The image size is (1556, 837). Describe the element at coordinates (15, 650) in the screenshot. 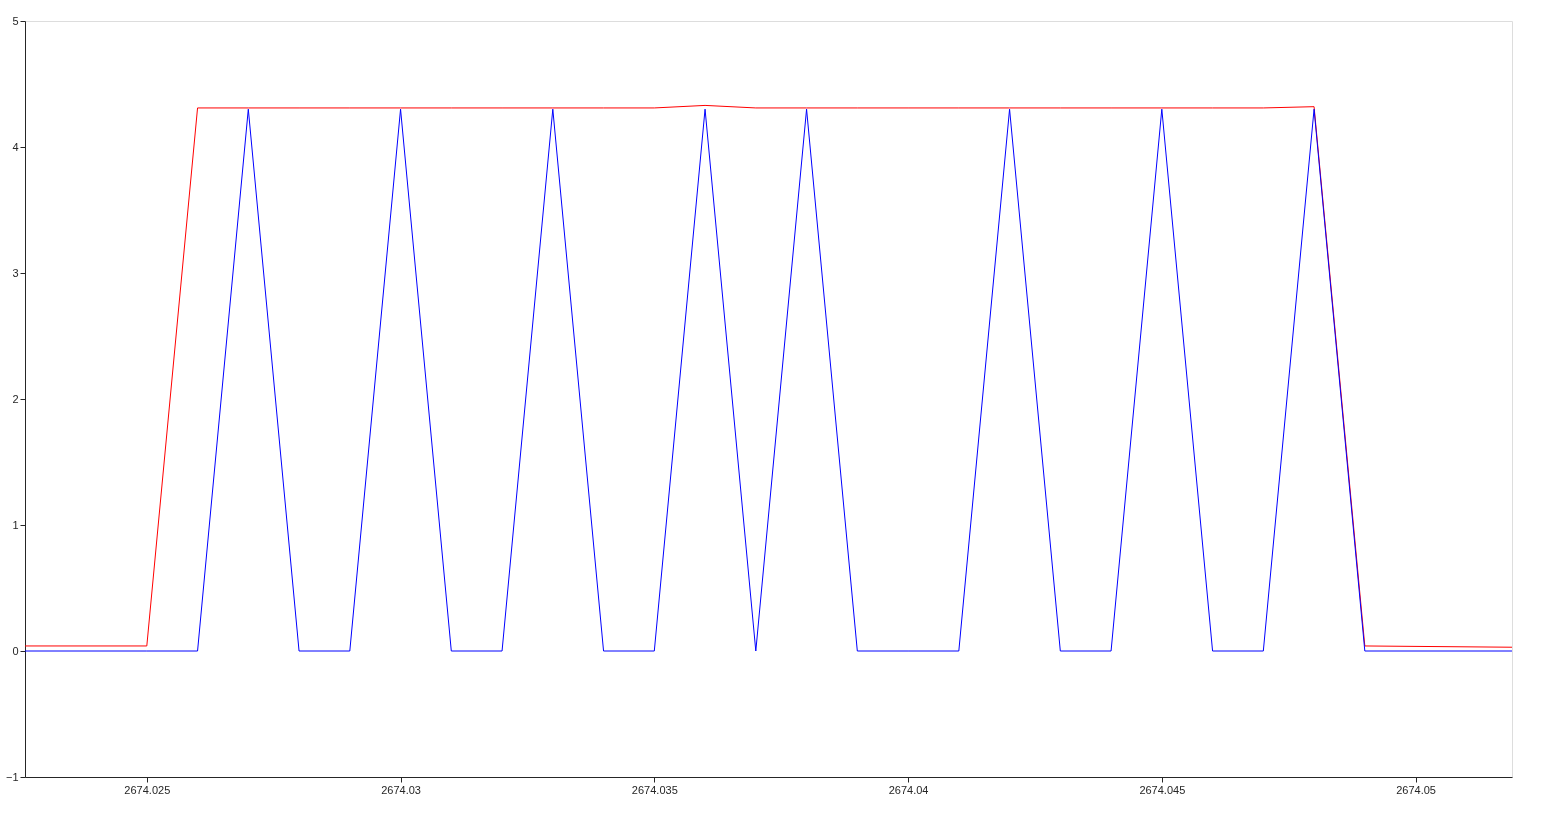

I see `y-tick-label: 0` at that location.